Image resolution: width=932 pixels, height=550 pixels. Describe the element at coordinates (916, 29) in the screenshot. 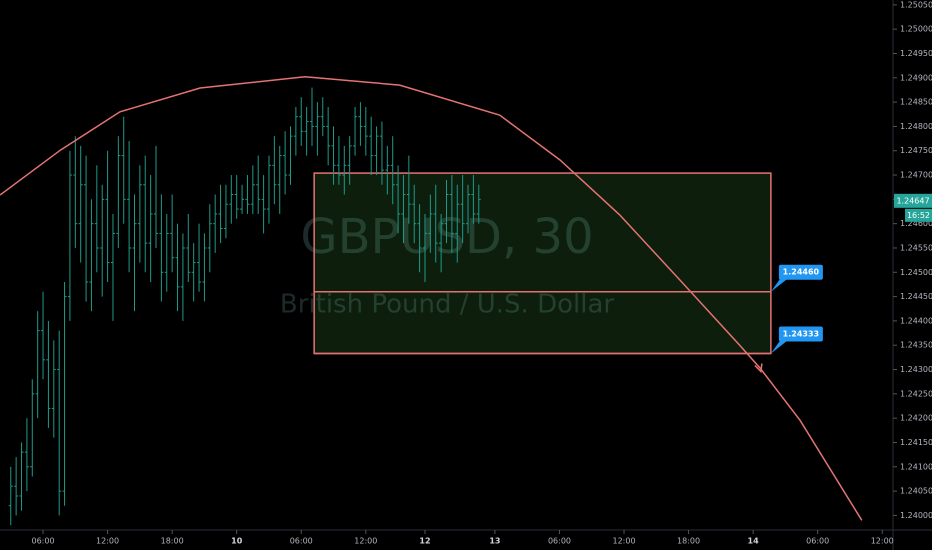

I see `y-tick-label: 1.25000` at that location.